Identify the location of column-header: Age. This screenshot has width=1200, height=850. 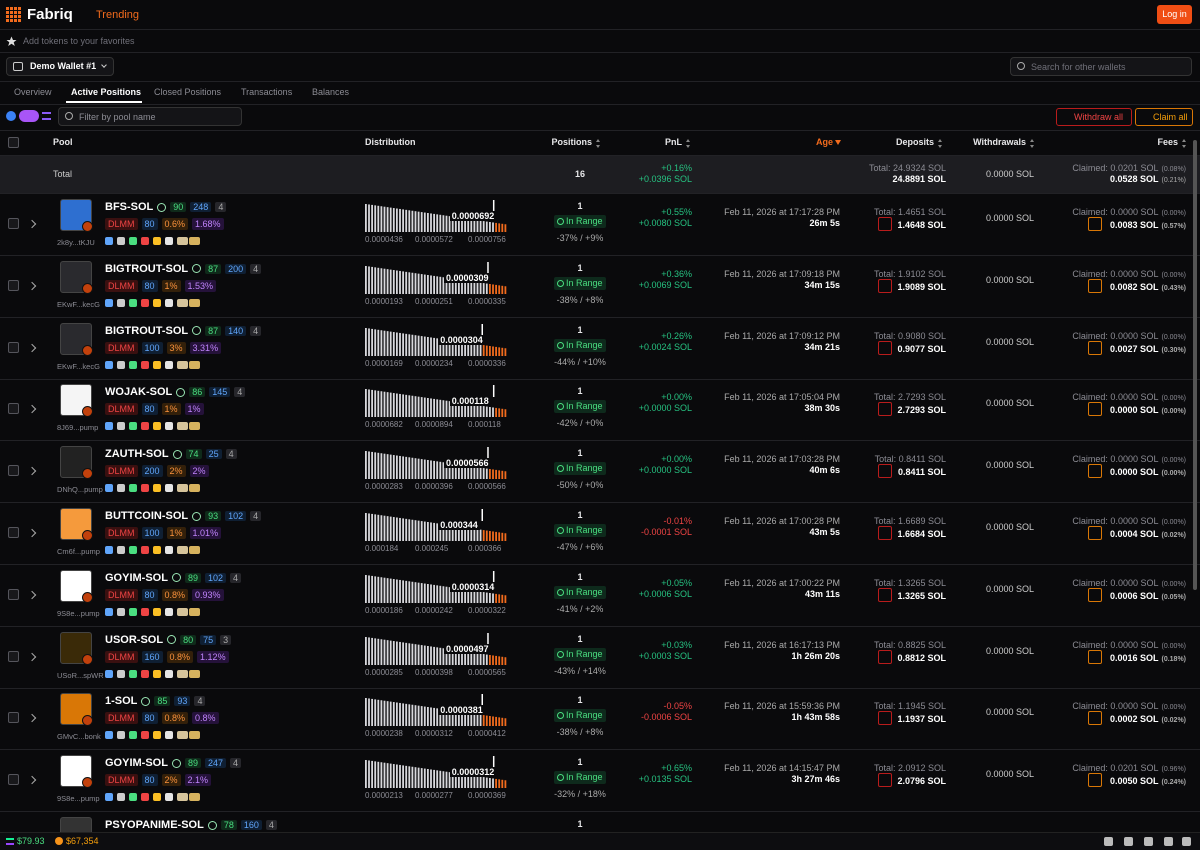
(824, 142).